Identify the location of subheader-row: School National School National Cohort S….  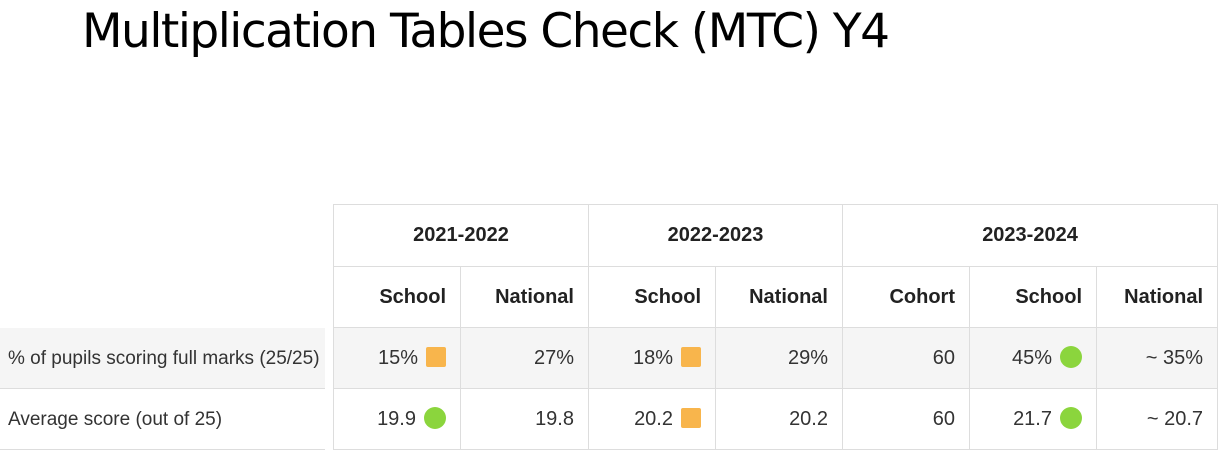
(776, 297).